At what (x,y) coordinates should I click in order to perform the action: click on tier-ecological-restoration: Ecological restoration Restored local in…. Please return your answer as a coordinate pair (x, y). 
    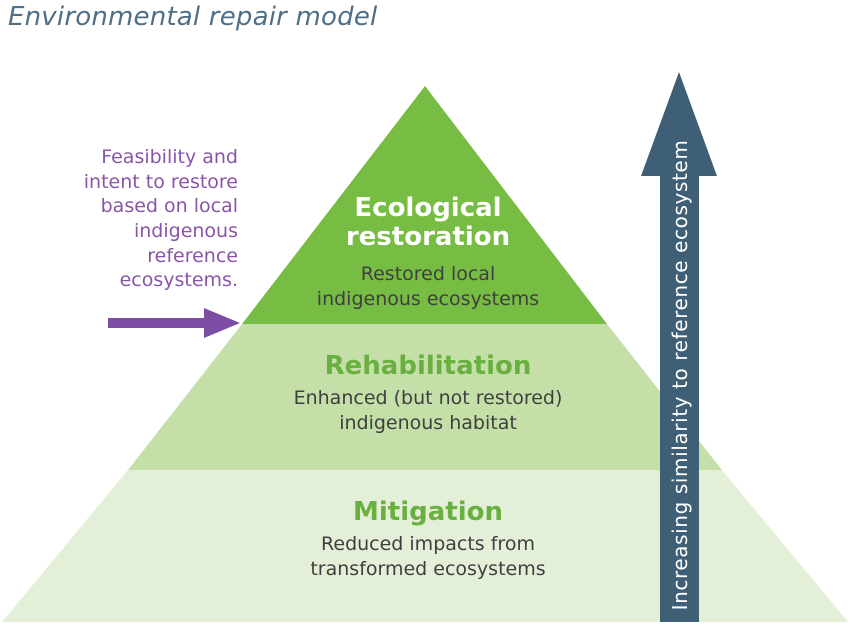
    Looking at the image, I should click on (428, 252).